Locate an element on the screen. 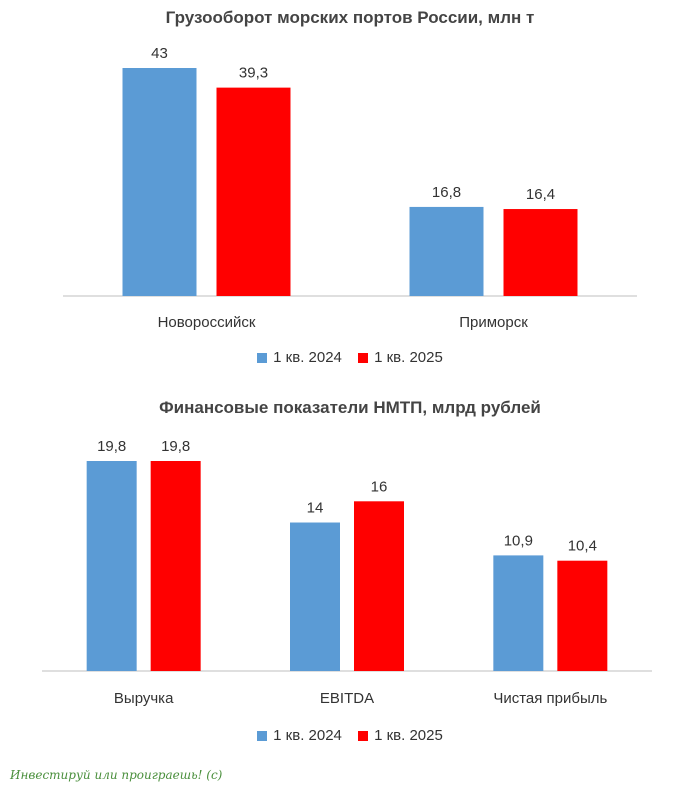 This screenshot has width=700, height=808. watermark-text: Инвестируй или проиграешь! (с) is located at coordinates (116, 775).